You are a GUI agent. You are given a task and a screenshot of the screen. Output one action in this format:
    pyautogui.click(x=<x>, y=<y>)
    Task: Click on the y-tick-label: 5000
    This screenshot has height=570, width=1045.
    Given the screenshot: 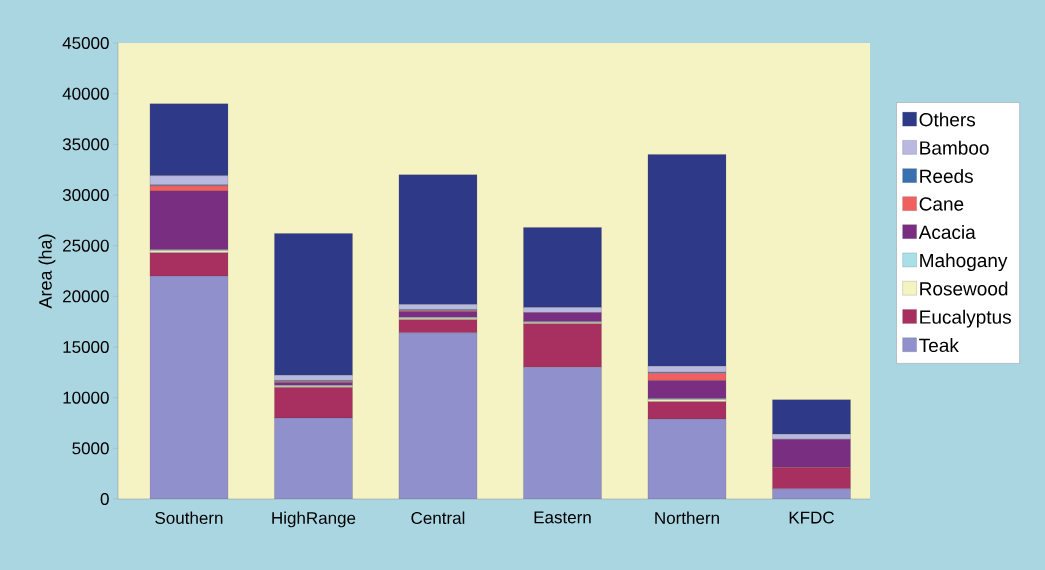 What is the action you would take?
    pyautogui.click(x=90, y=448)
    